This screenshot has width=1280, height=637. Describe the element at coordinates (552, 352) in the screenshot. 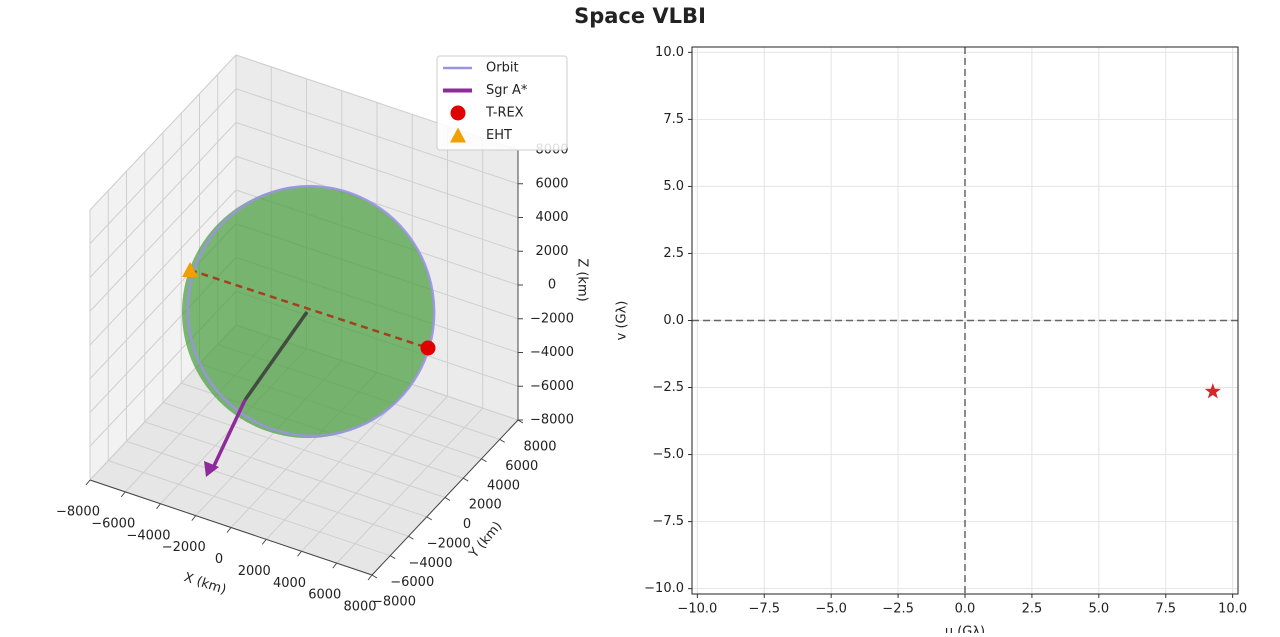

I see `z-tick-label: −4000` at that location.